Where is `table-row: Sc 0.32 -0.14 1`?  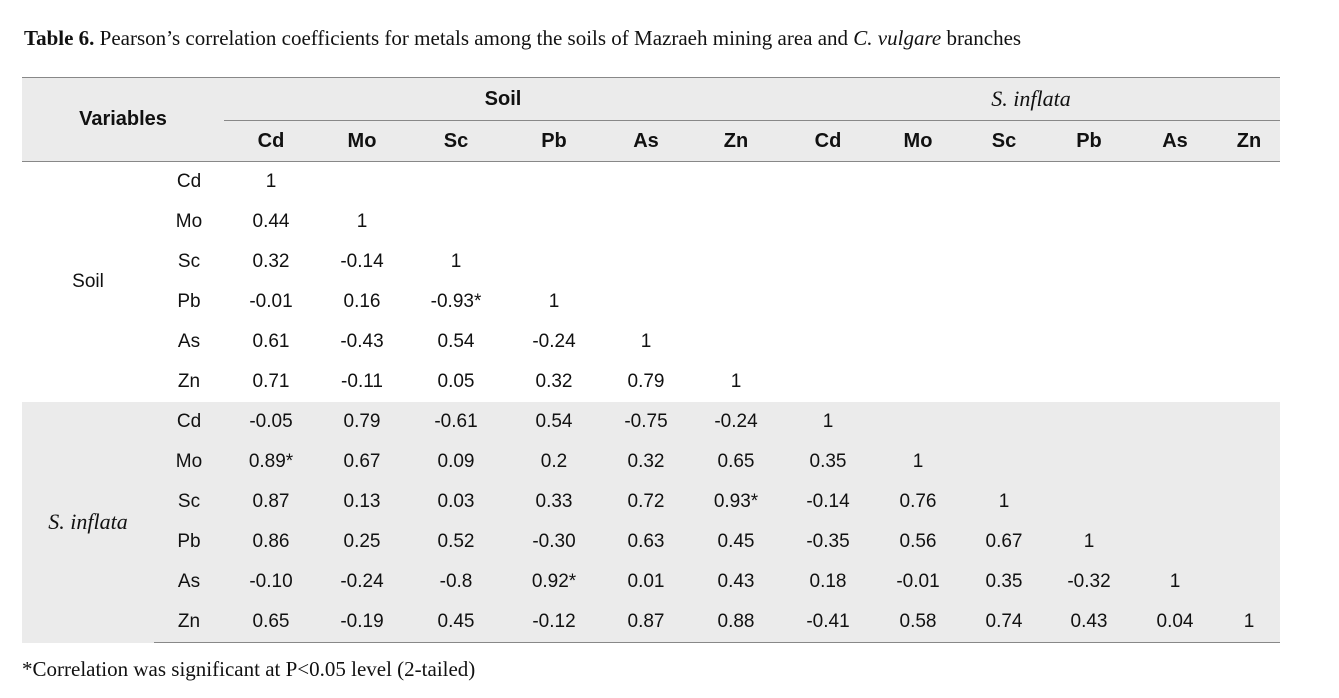 table-row: Sc 0.32 -0.14 1 is located at coordinates (651, 262).